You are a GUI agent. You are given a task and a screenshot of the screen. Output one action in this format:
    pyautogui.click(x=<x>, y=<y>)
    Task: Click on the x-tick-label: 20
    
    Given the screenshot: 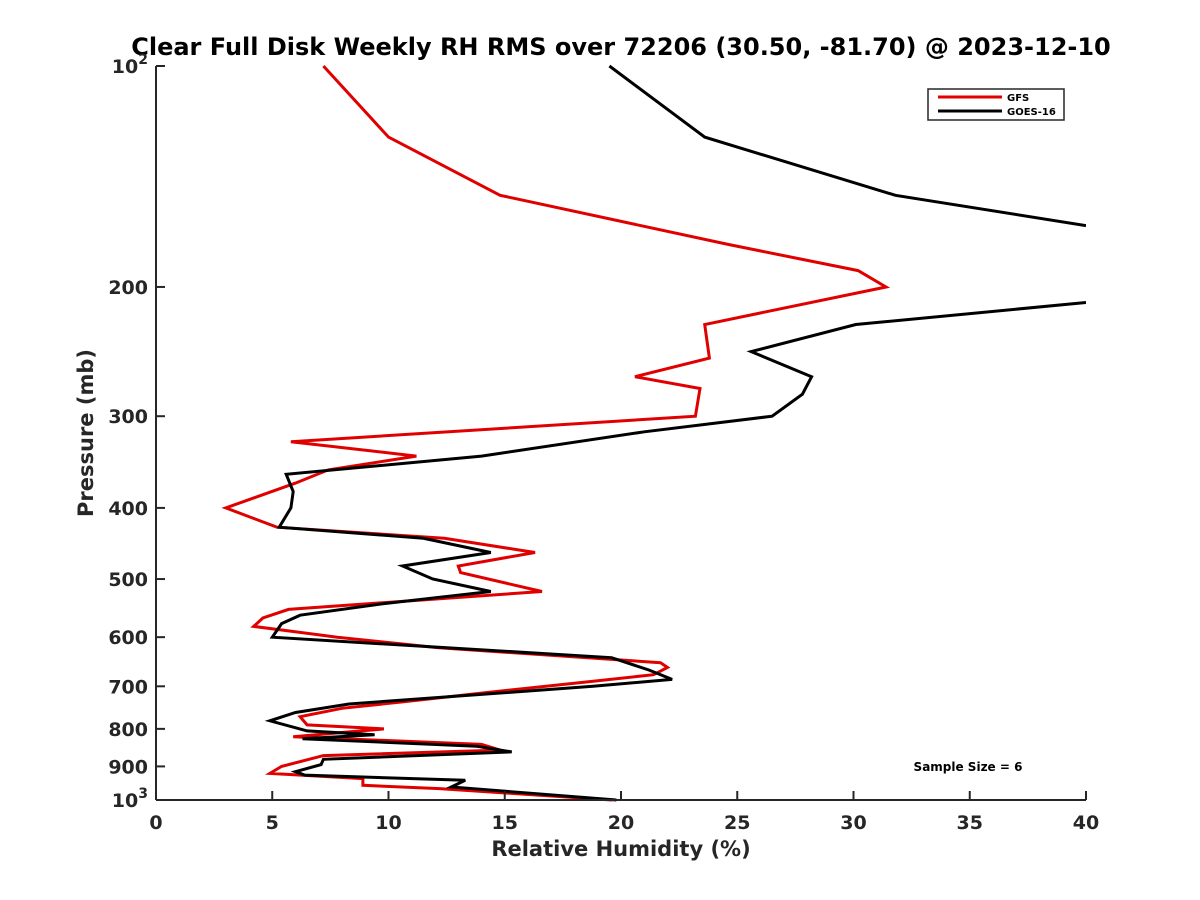 What is the action you would take?
    pyautogui.click(x=621, y=823)
    